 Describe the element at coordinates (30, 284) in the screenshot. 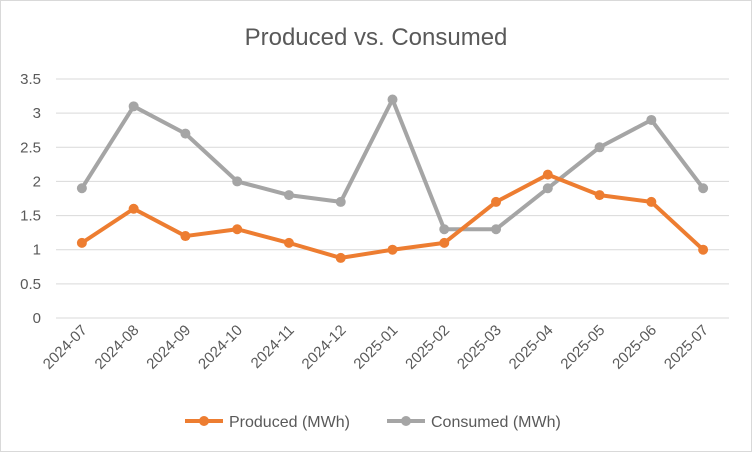

I see `y-tick-label: 0.5` at that location.